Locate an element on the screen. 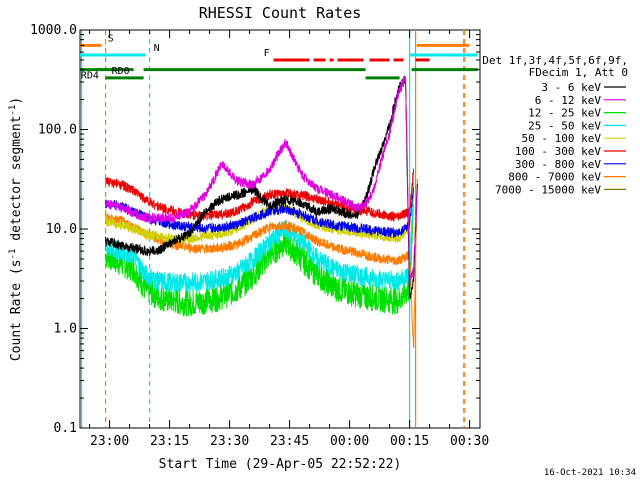 This screenshot has height=480, width=640. x-tick-label-2: 23:30 is located at coordinates (229, 441).